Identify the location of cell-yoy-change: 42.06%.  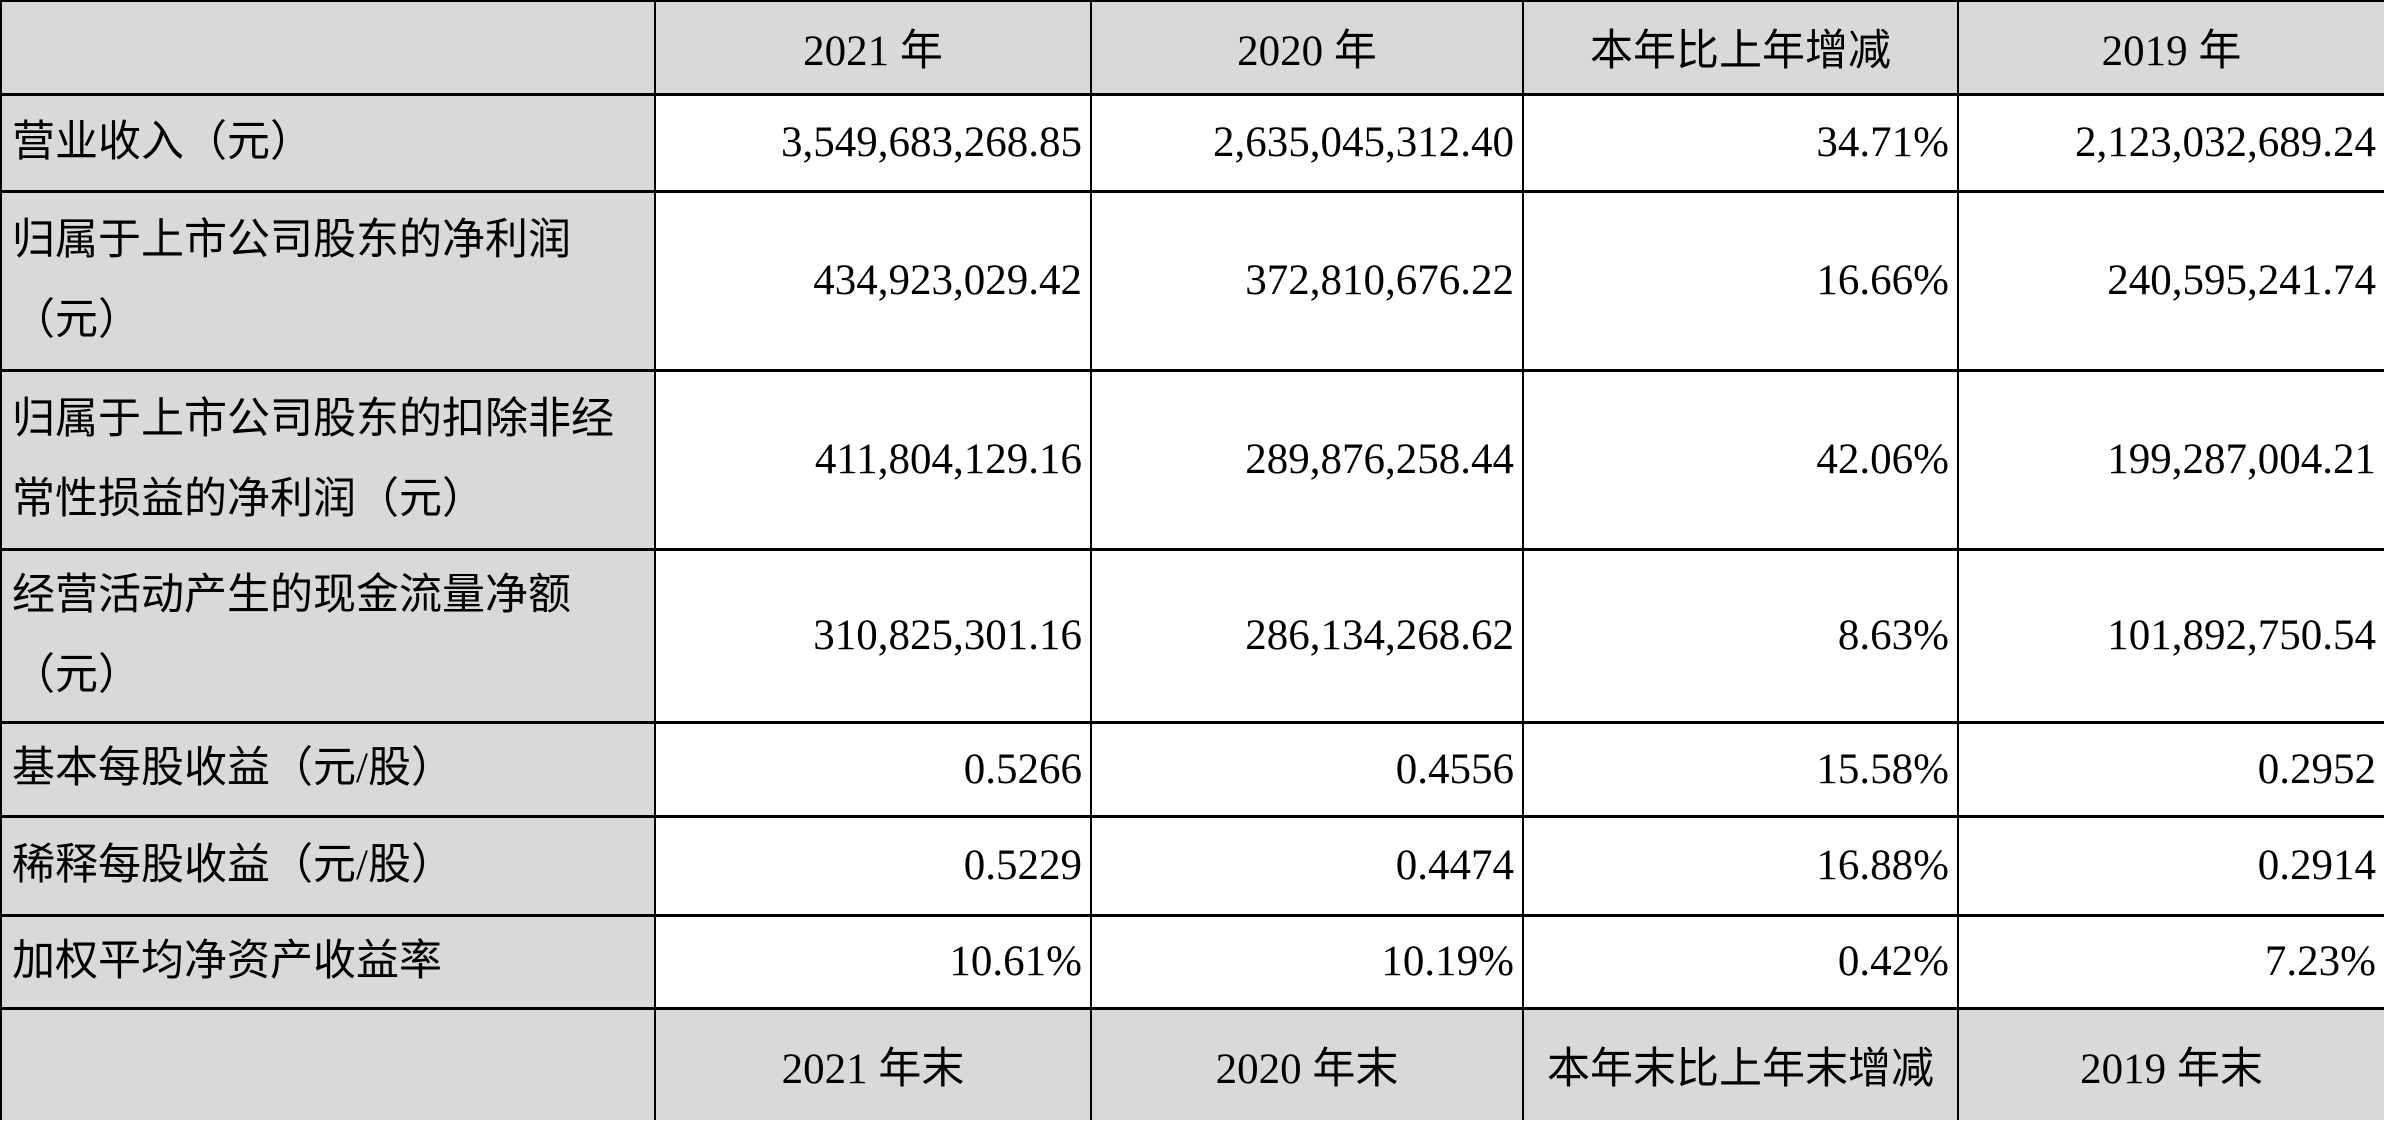
(1740, 458).